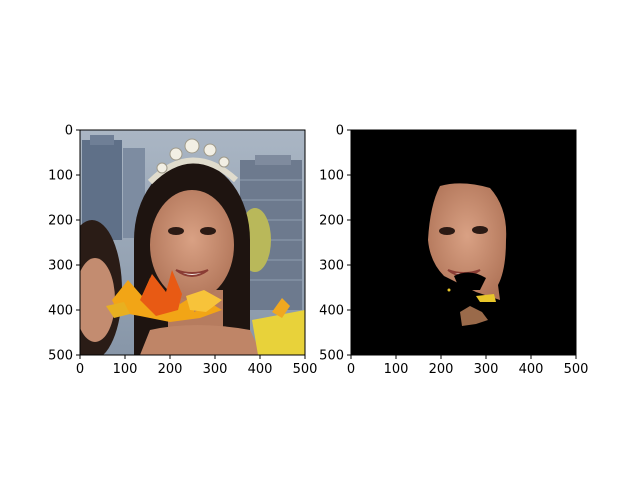 This screenshot has height=480, width=640. I want to click on leaf-decoration, so click(198, 296).